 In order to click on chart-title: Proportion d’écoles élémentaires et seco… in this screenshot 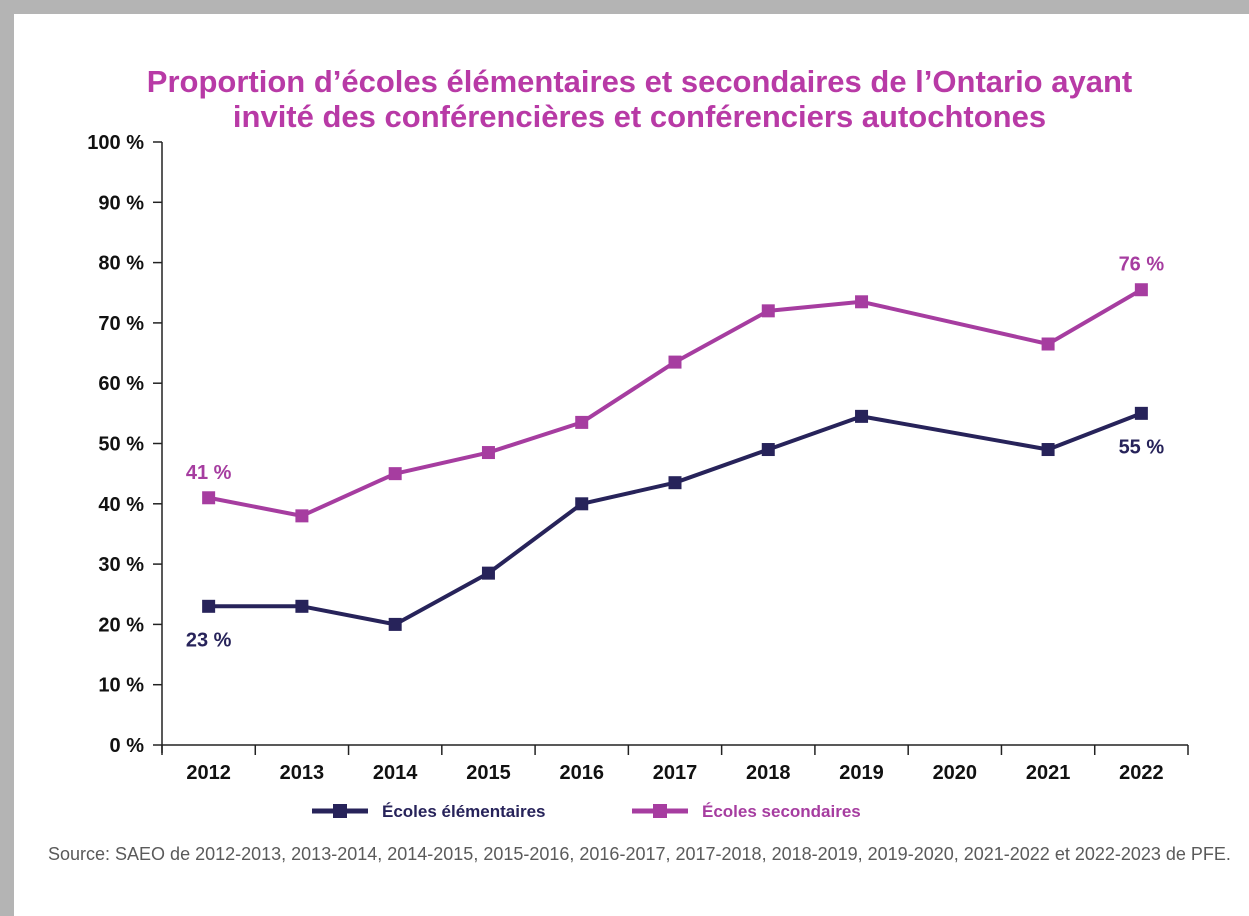, I will do `click(639, 99)`.